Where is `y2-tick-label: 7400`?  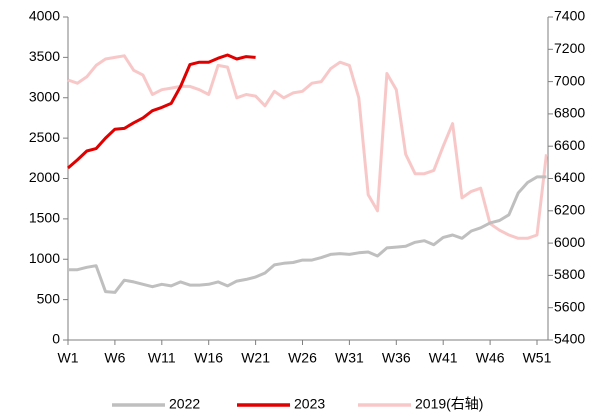
y2-tick-label: 7400 is located at coordinates (569, 16).